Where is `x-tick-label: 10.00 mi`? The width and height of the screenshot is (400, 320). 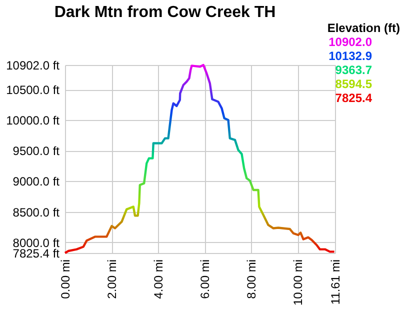 x-tick-label: 10.00 mi is located at coordinates (298, 283).